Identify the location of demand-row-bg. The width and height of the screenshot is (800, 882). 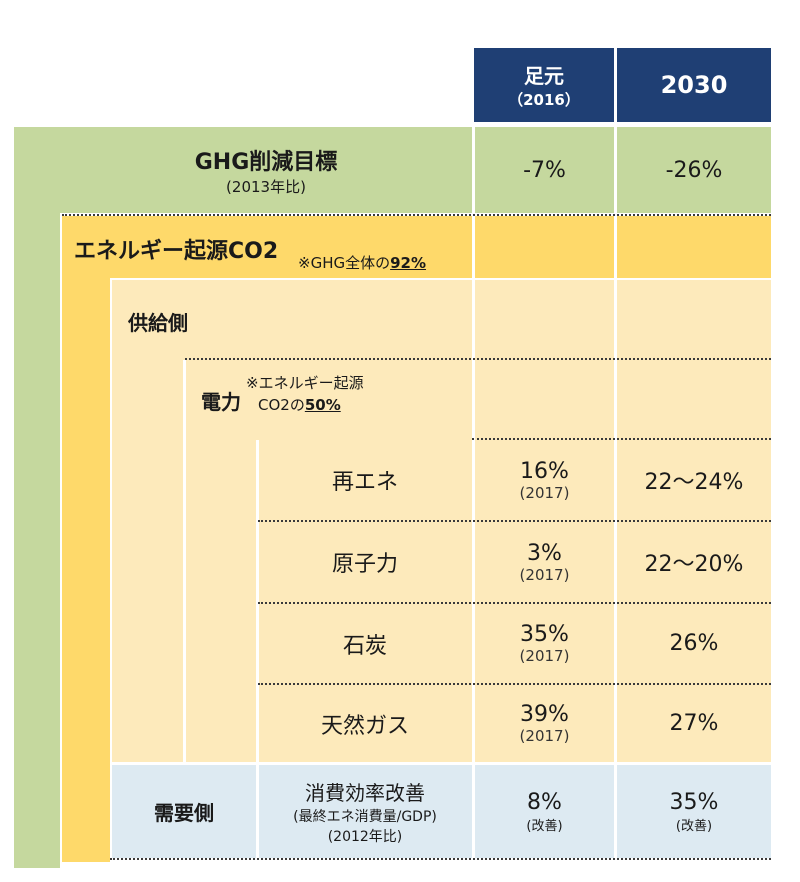
(441, 811).